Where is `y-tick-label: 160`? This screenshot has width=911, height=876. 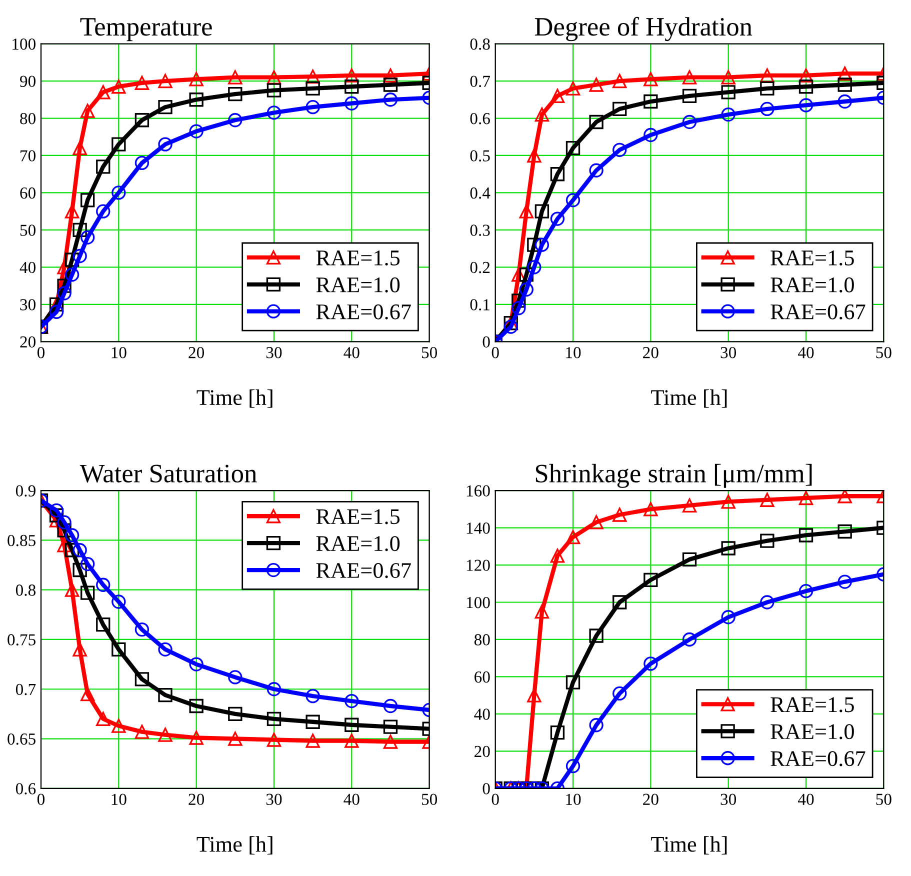 y-tick-label: 160 is located at coordinates (478, 491).